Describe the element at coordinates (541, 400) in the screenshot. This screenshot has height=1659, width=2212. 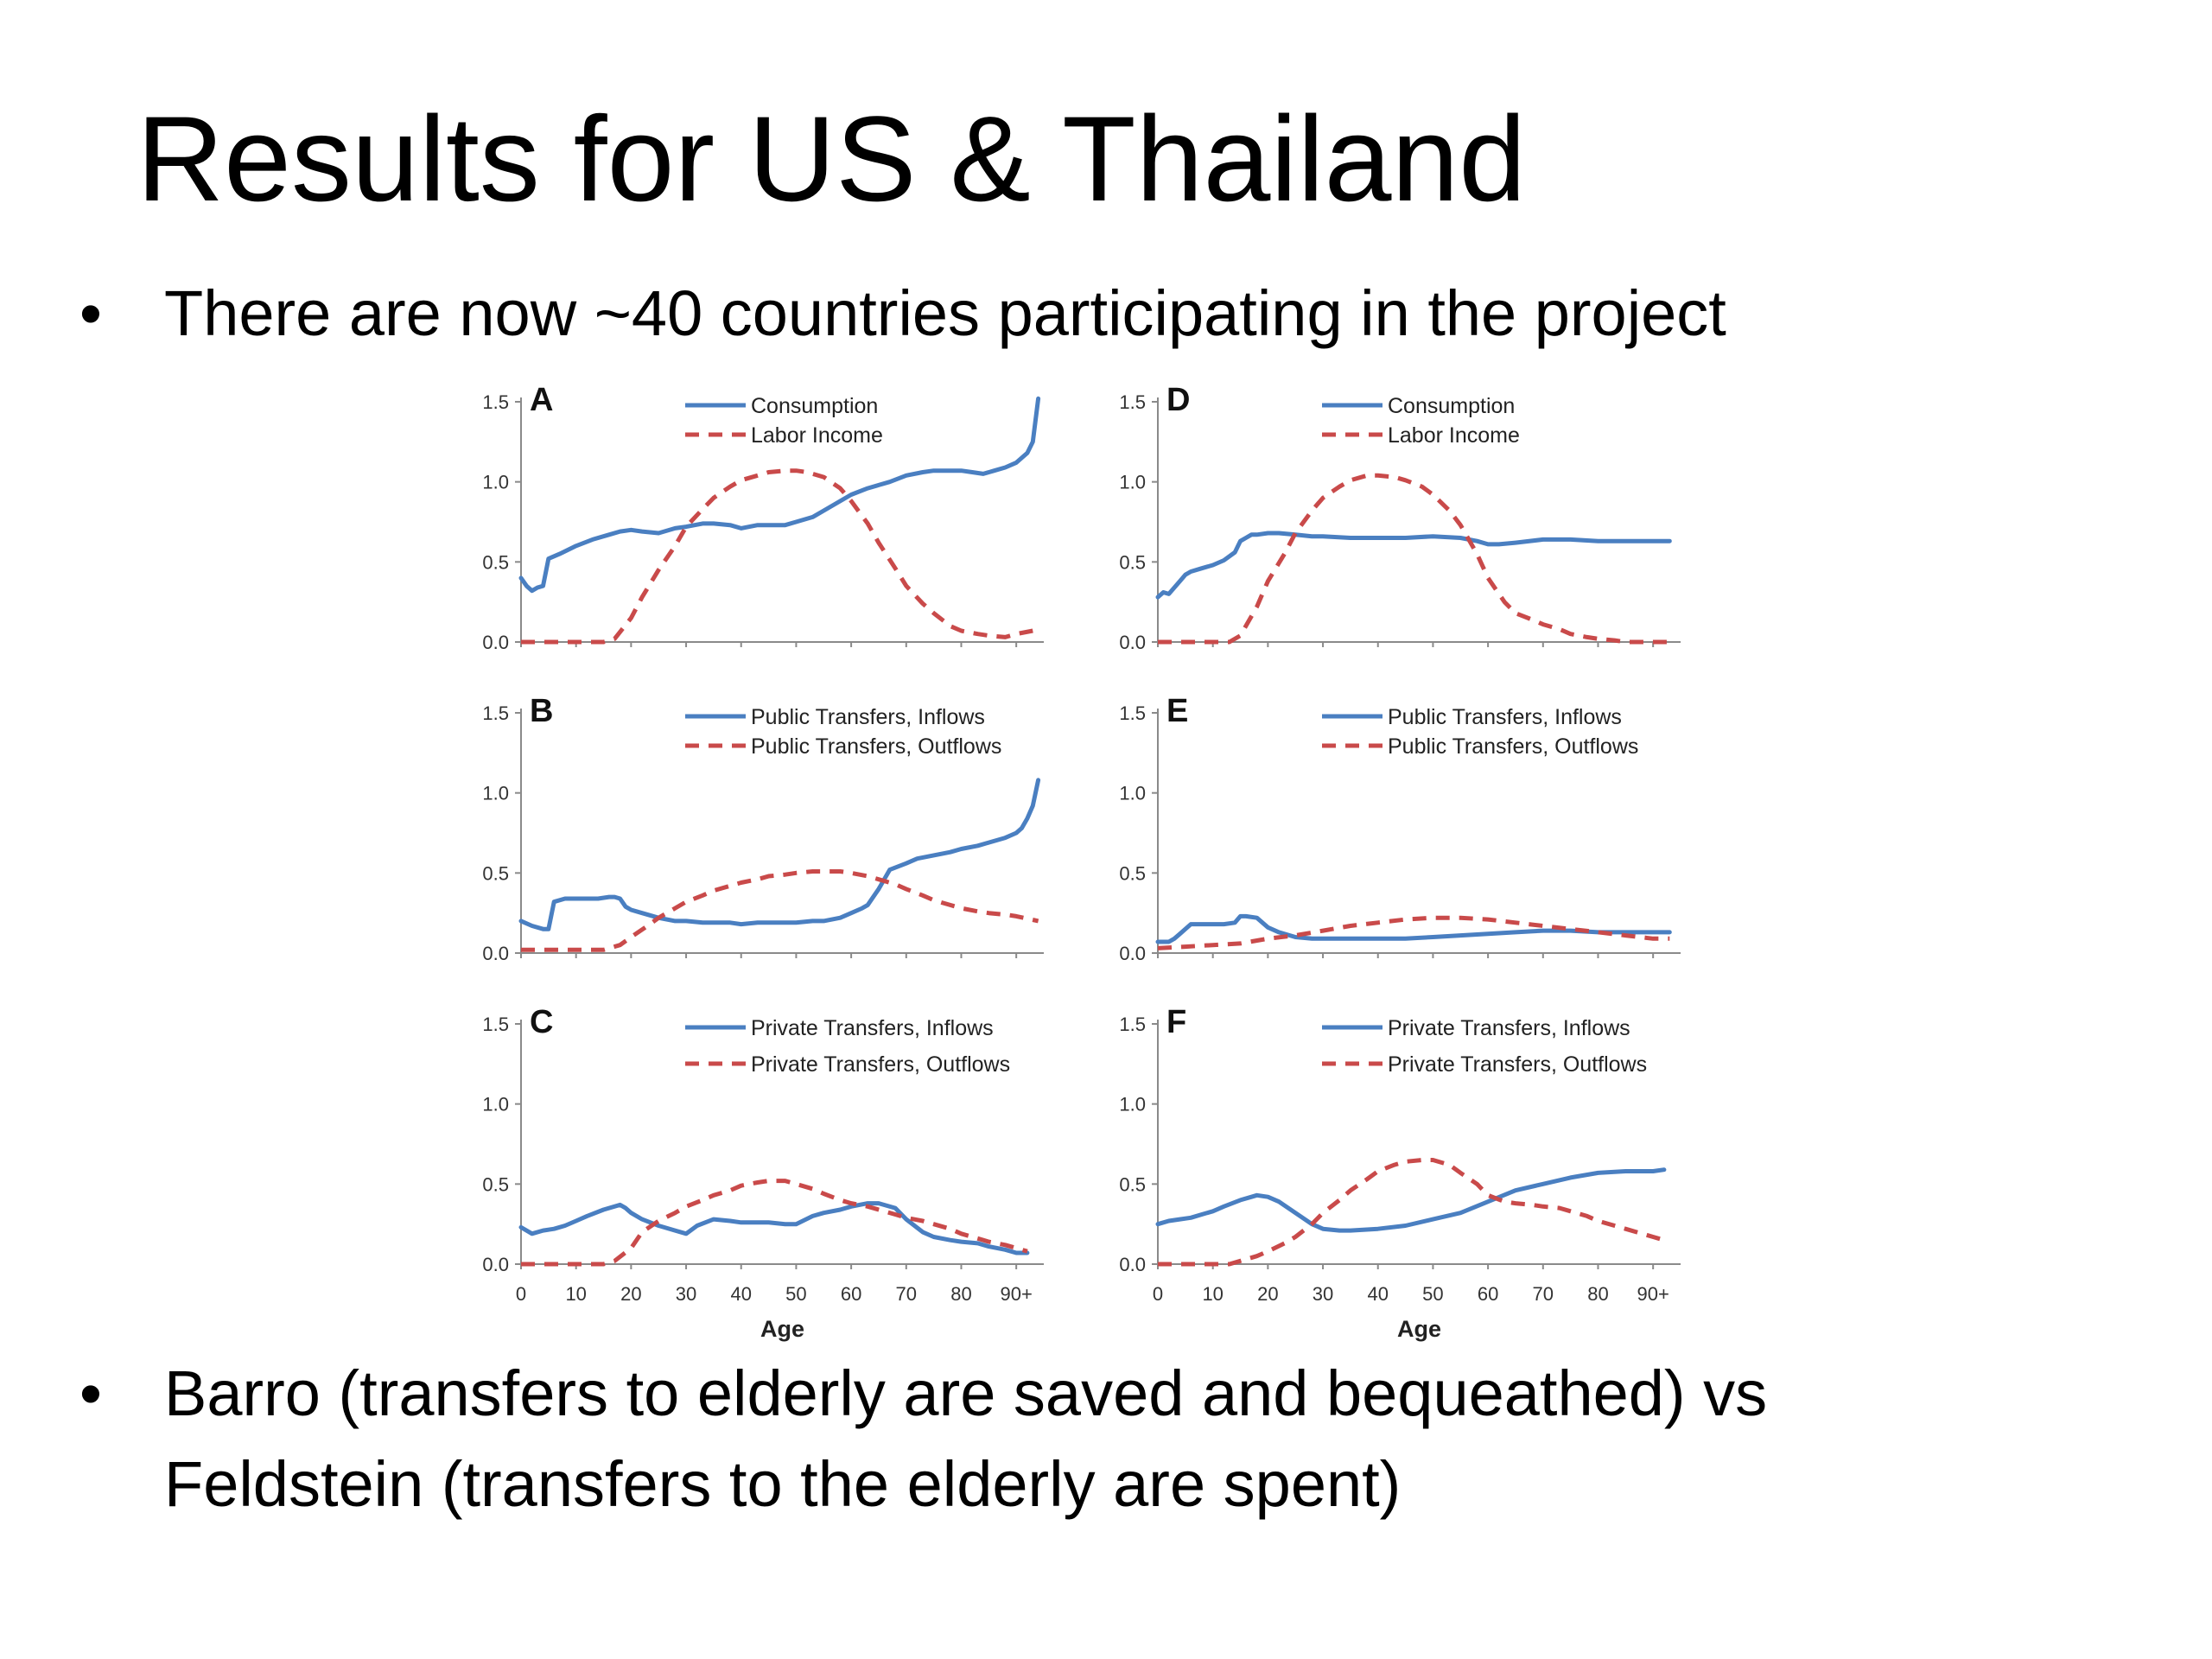
I see `panel-letter: A` at that location.